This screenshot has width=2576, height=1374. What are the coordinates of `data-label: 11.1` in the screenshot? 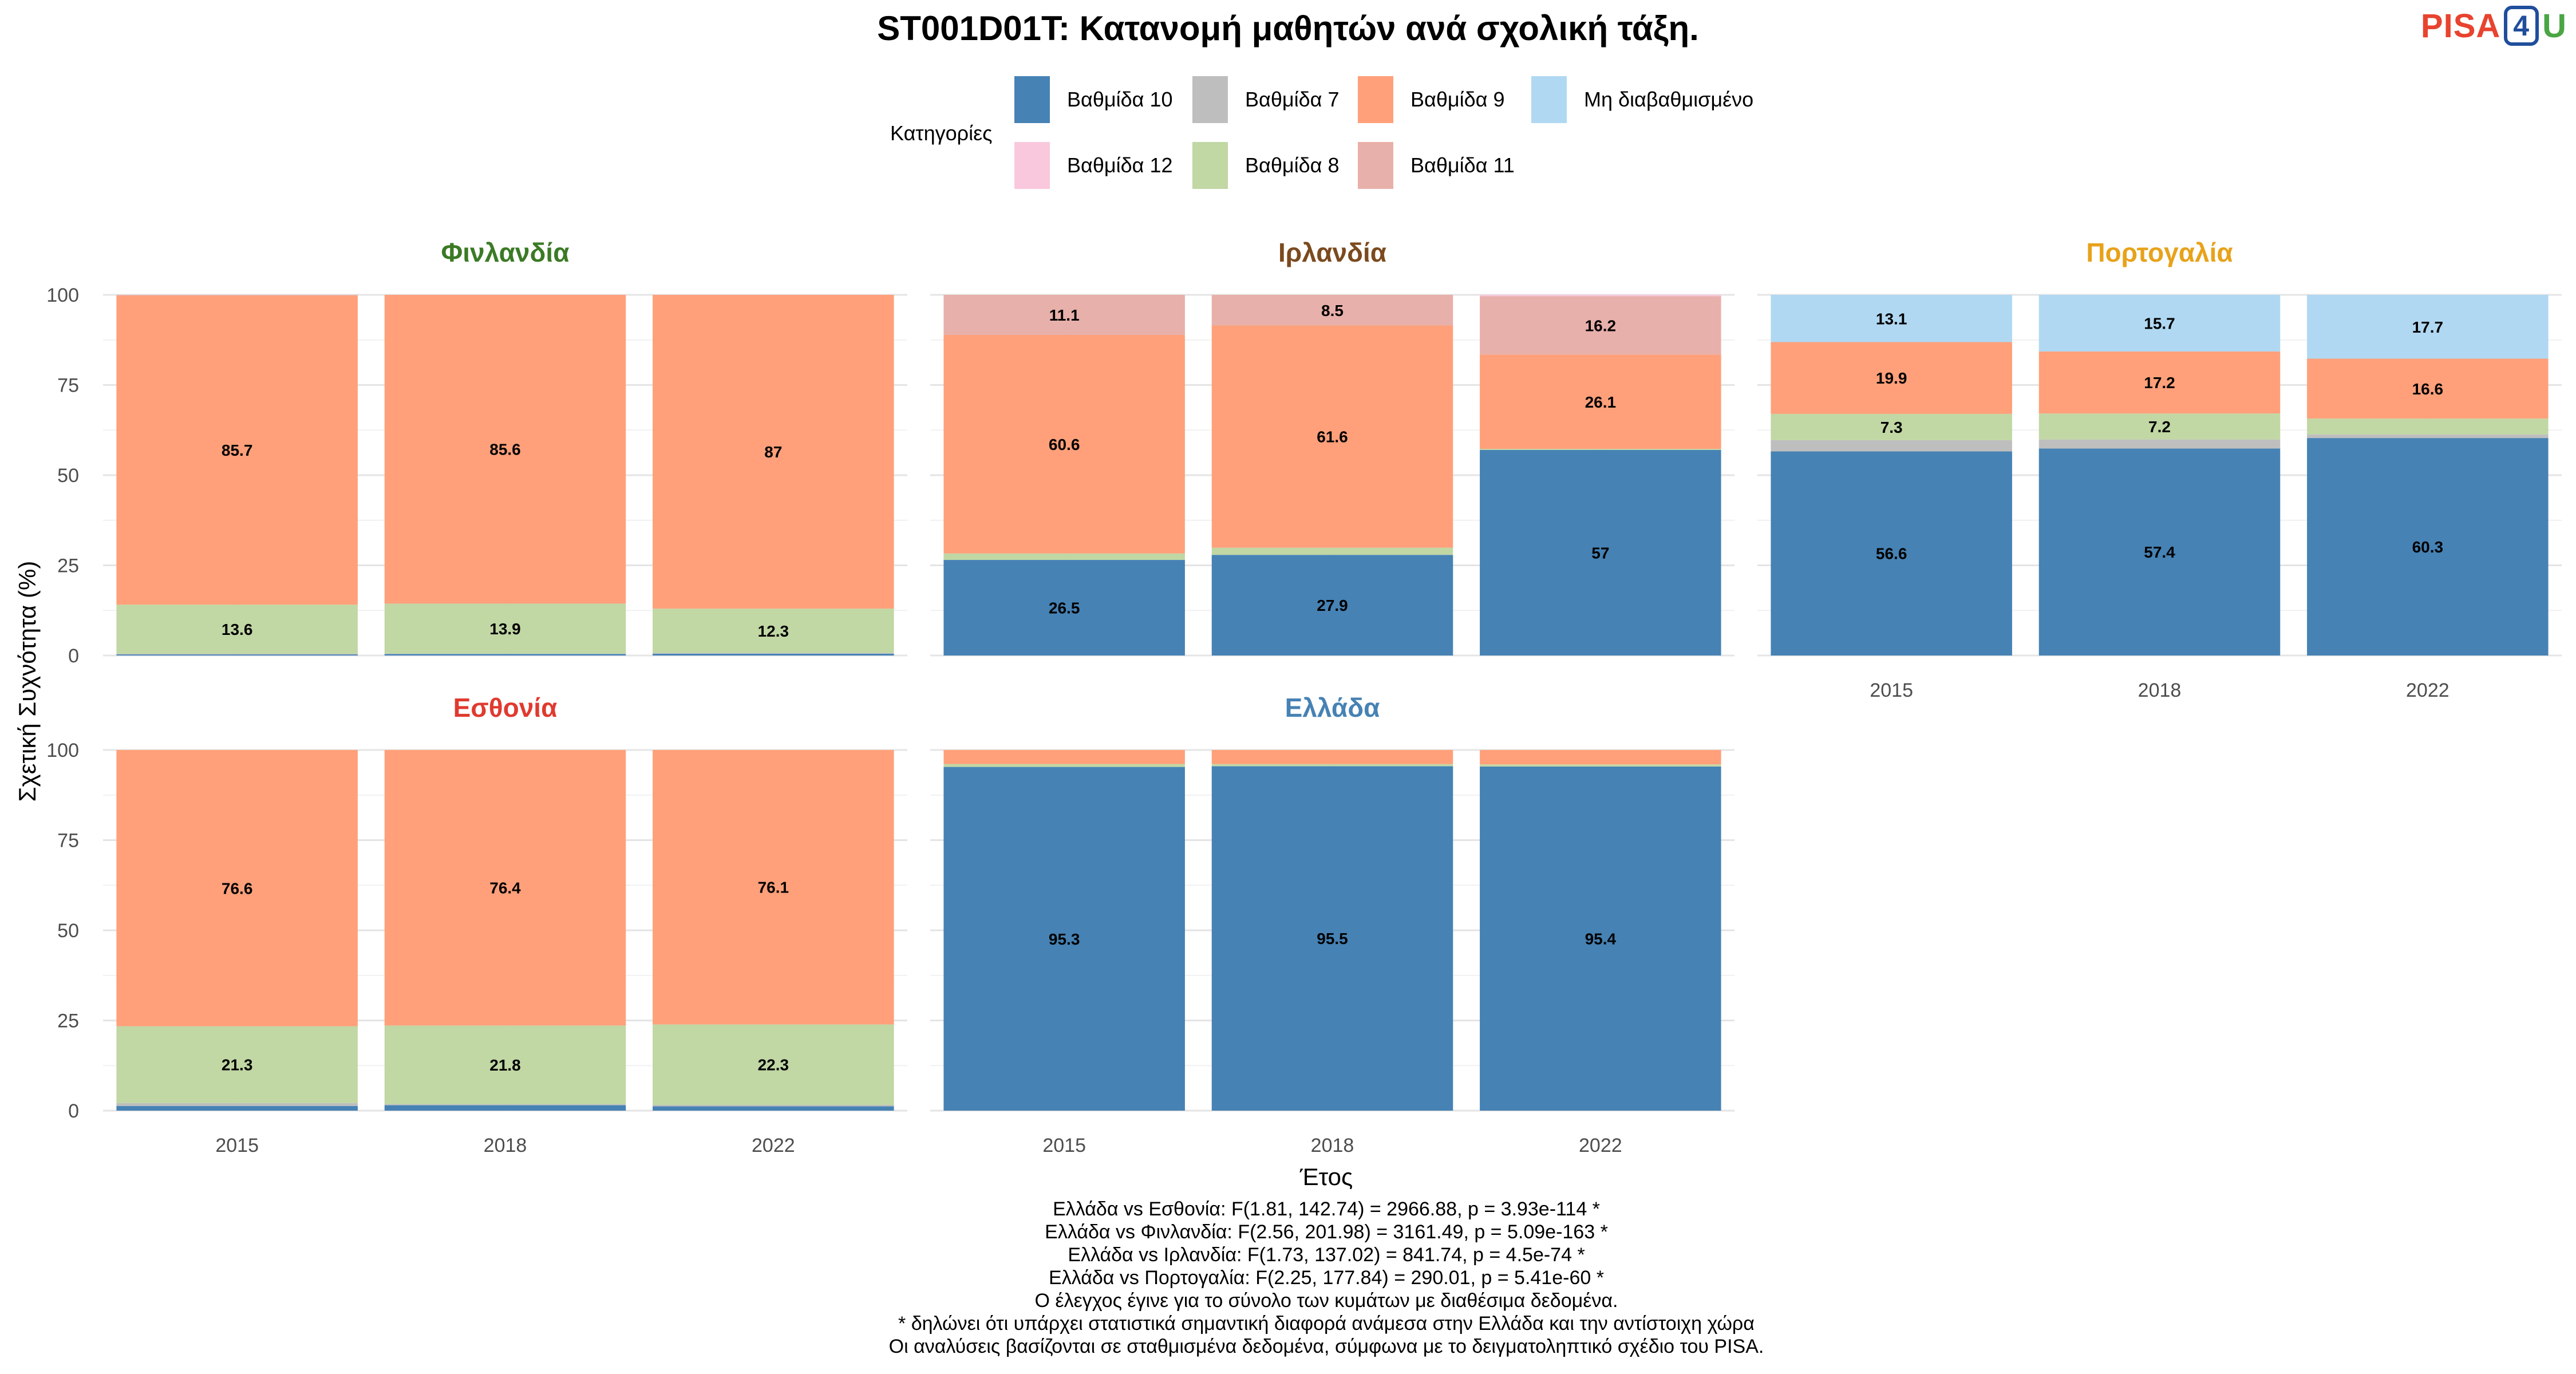 It's located at (1064, 315).